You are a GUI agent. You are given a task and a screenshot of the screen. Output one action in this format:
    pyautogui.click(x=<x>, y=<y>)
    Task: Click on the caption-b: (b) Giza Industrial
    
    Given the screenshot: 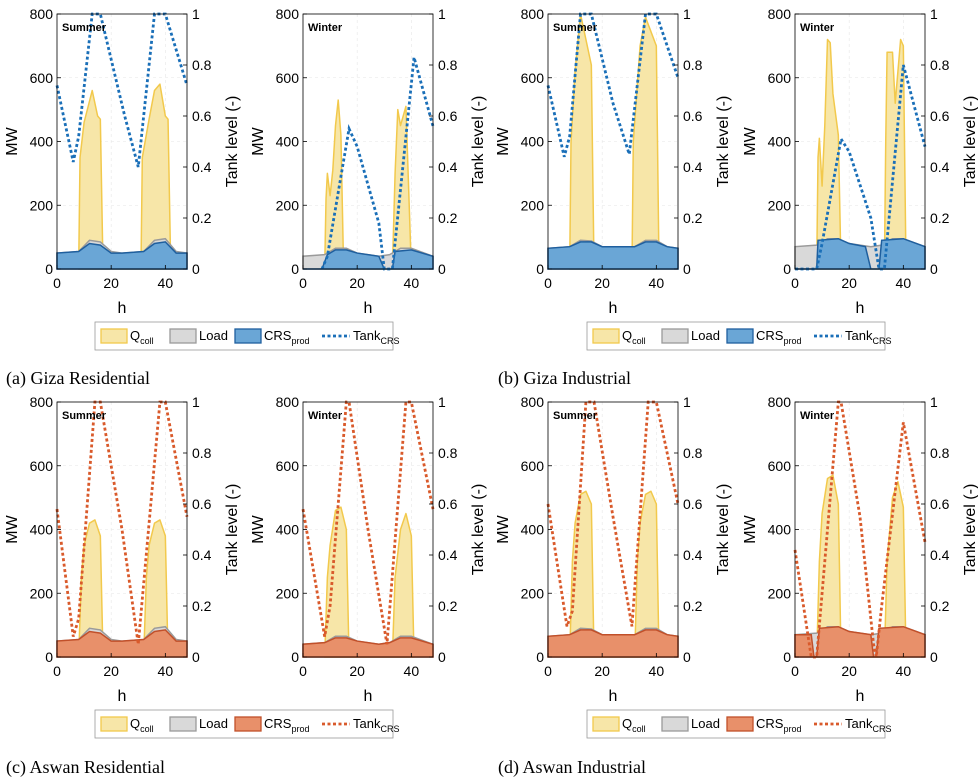 What is the action you would take?
    pyautogui.click(x=564, y=378)
    